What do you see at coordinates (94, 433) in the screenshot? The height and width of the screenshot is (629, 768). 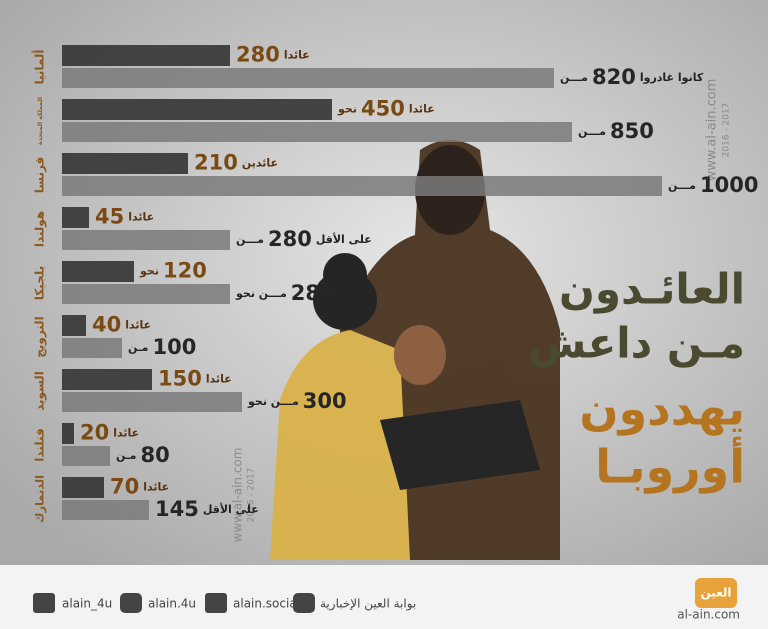 I see `value-label: 20` at bounding box center [94, 433].